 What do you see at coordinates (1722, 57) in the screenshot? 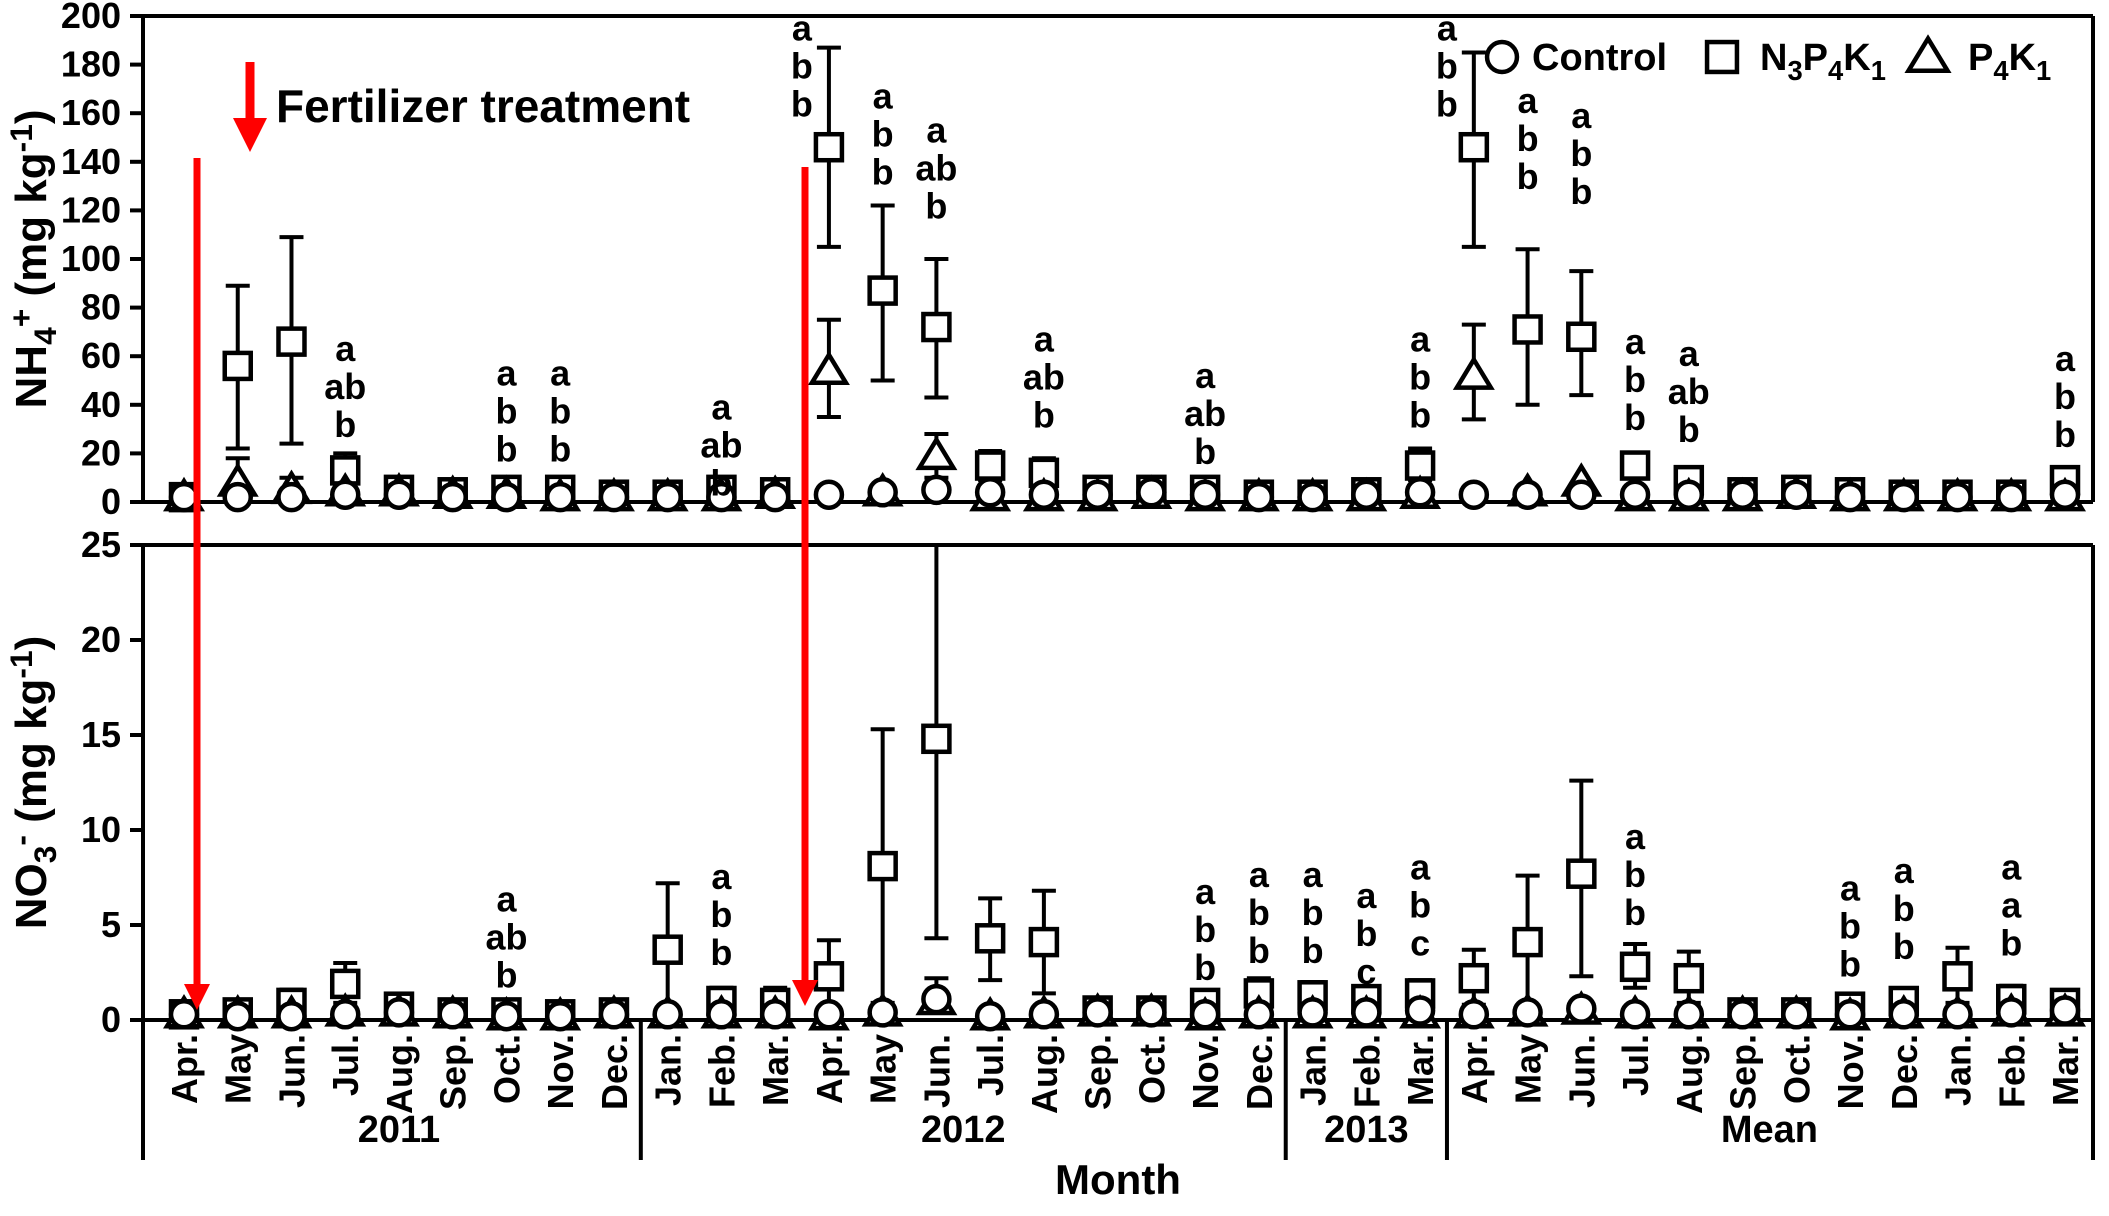
I see `legend-n3p4k1-marker` at bounding box center [1722, 57].